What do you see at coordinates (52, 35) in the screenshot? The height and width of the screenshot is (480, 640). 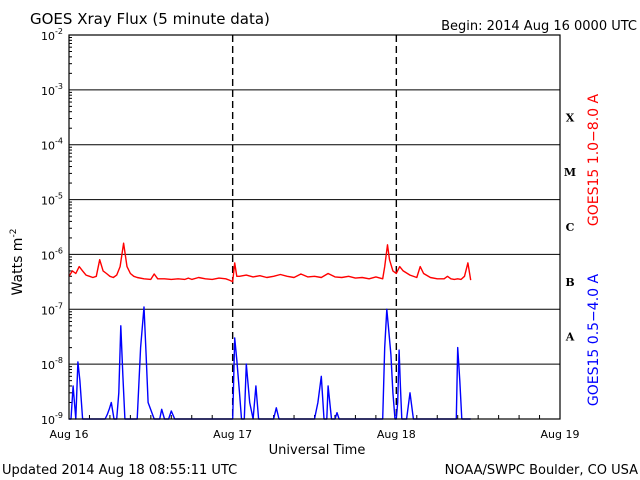 I see `y-tick-label-0: 10⁻²` at bounding box center [52, 35].